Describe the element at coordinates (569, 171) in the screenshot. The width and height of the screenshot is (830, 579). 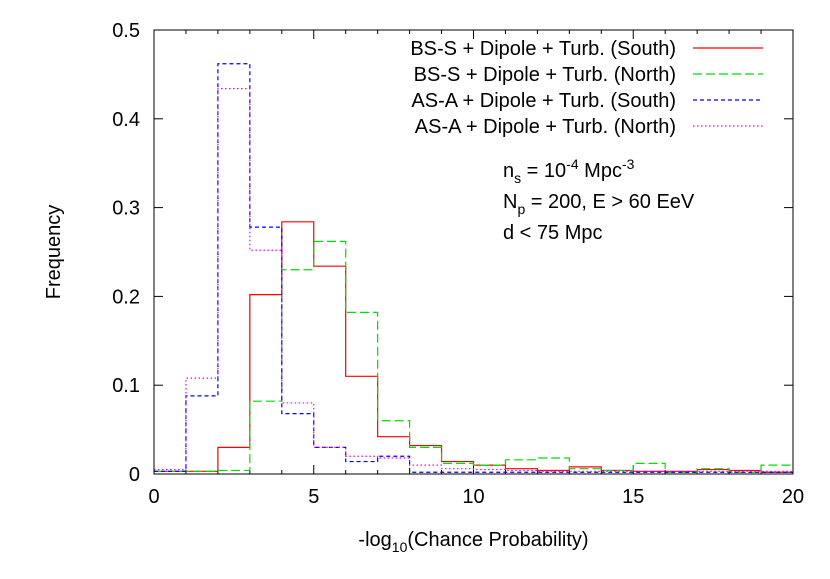
I see `annotation-line: ns = 10-4 Mpc-3` at that location.